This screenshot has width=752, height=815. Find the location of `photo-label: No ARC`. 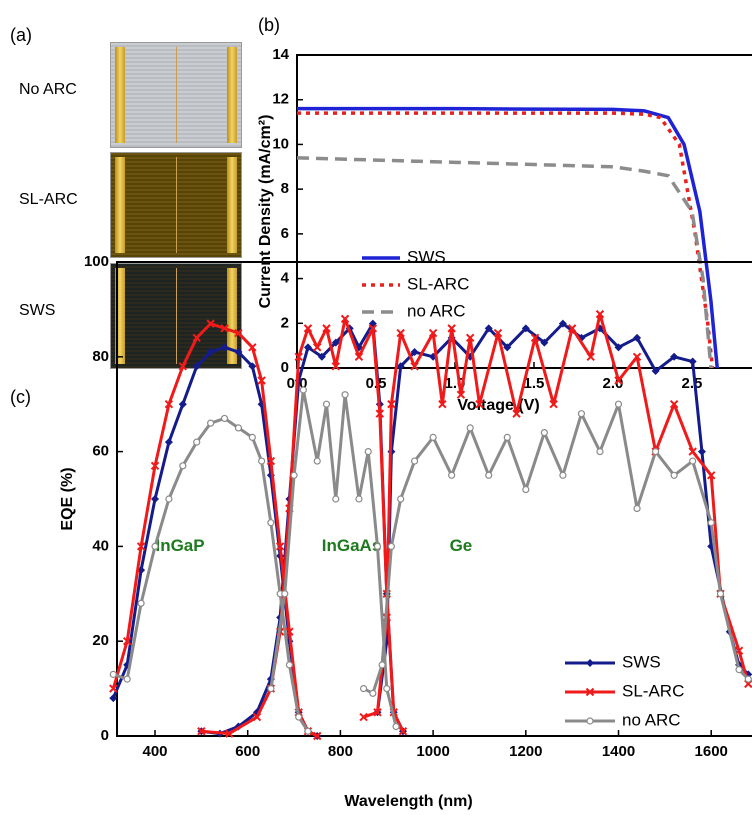

photo-label: No ARC is located at coordinates (48, 89).